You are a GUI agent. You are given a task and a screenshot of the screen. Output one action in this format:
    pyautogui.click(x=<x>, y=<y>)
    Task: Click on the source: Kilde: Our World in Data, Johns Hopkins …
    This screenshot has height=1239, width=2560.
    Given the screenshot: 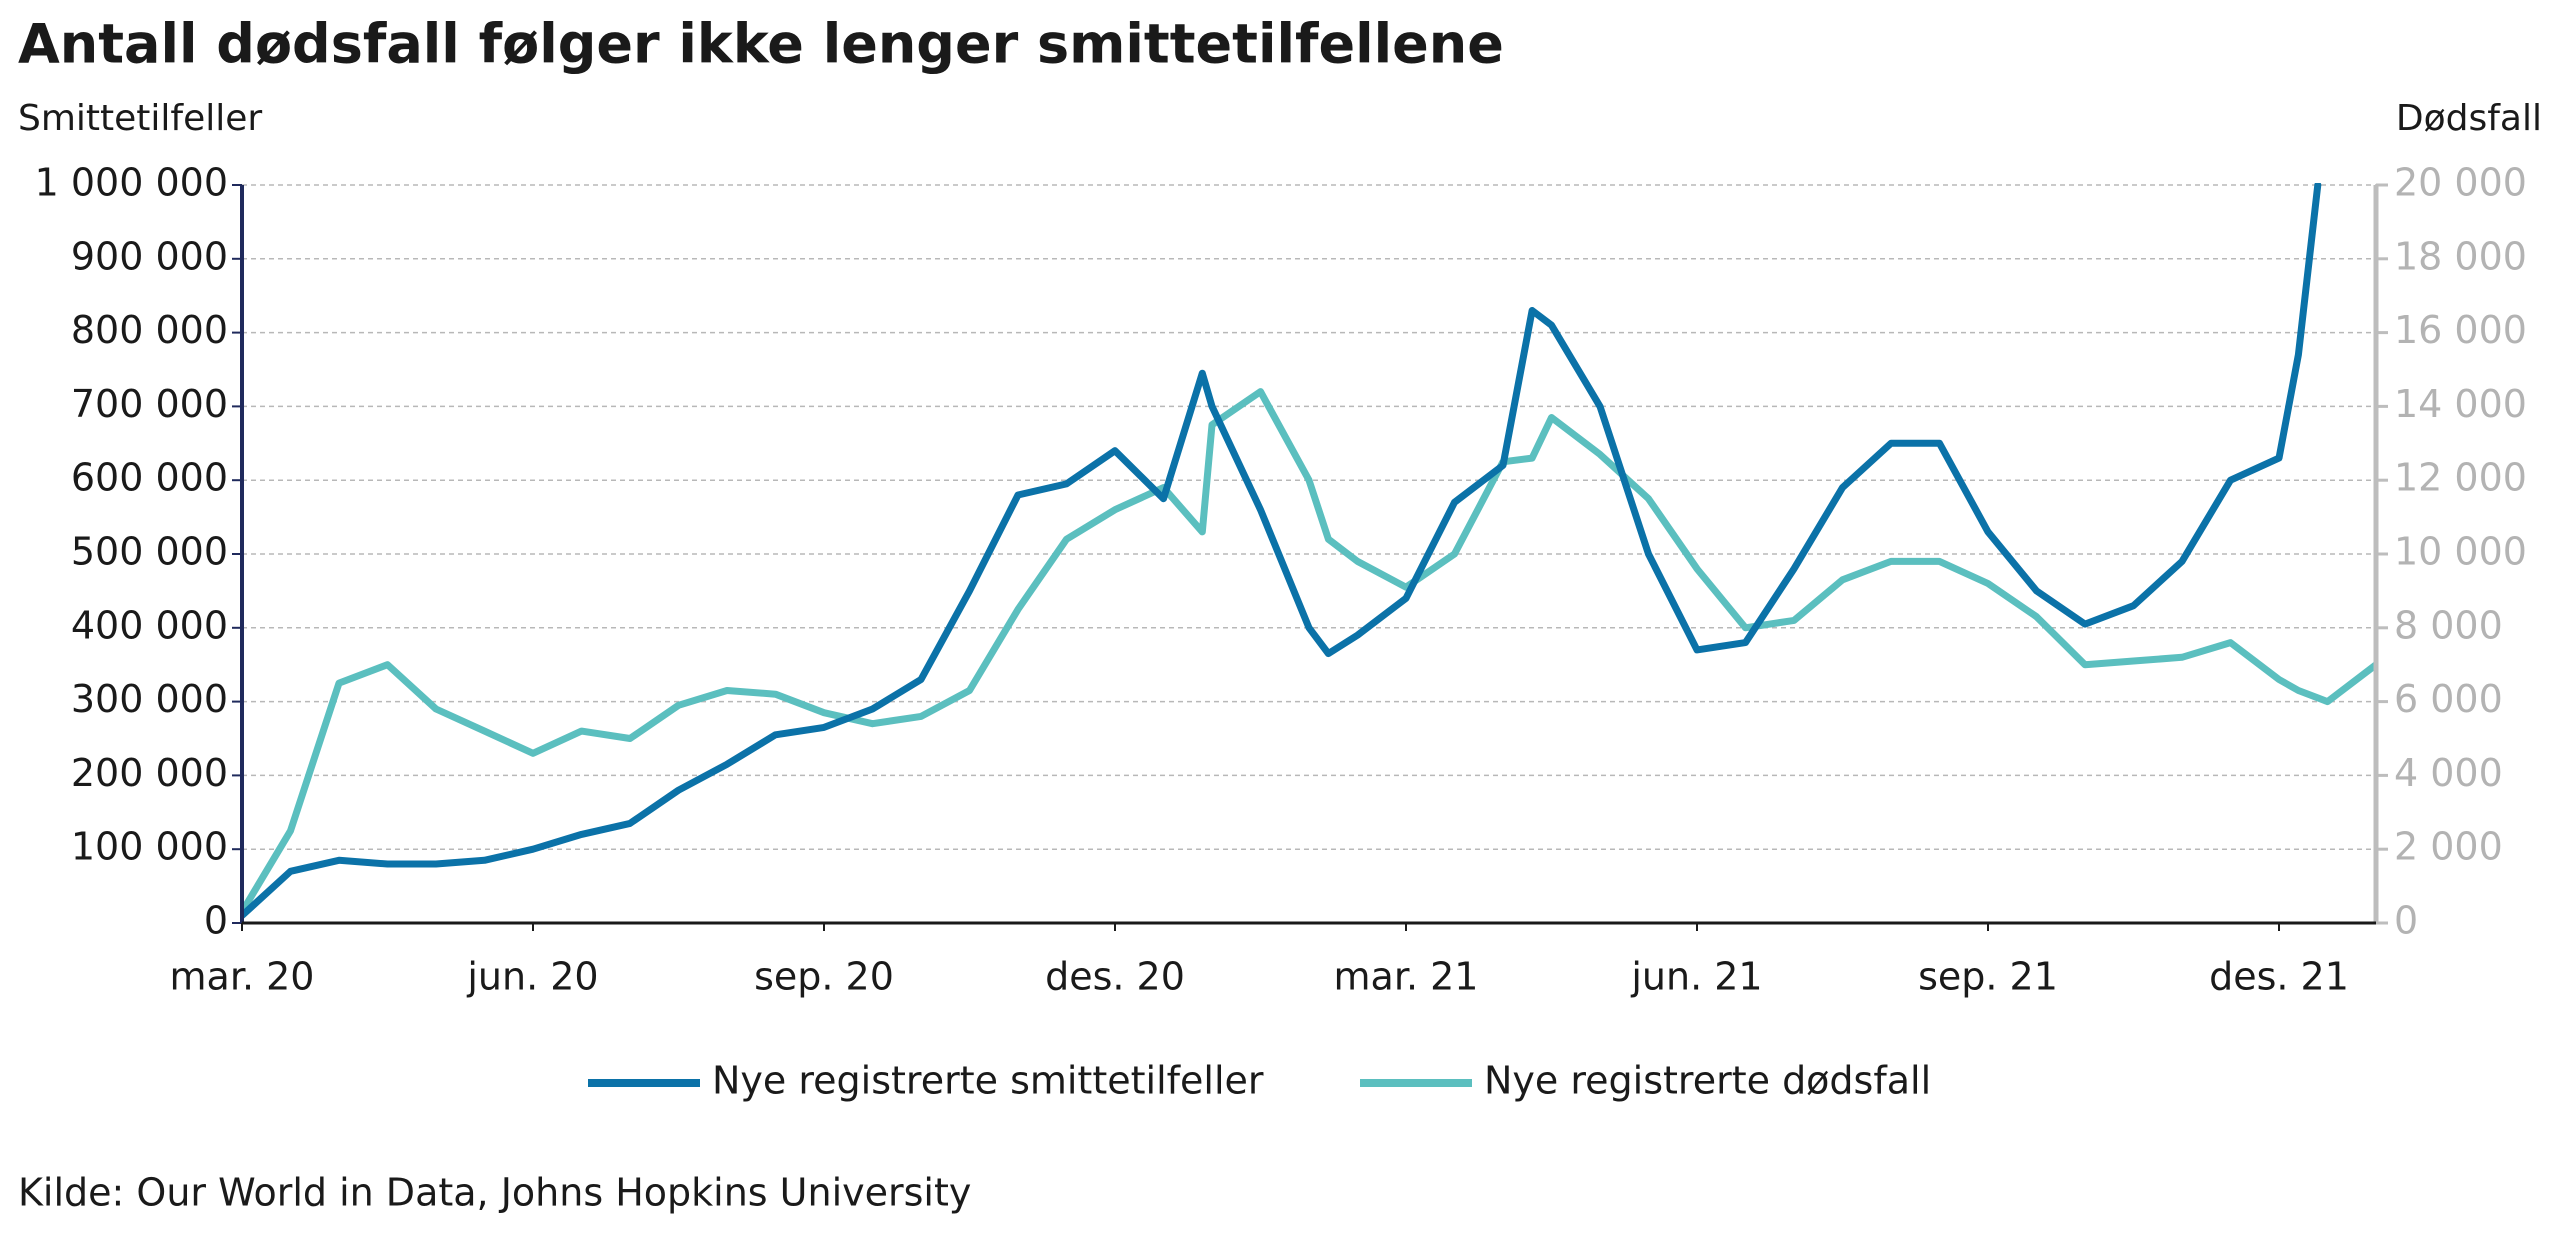 What is the action you would take?
    pyautogui.click(x=494, y=1193)
    